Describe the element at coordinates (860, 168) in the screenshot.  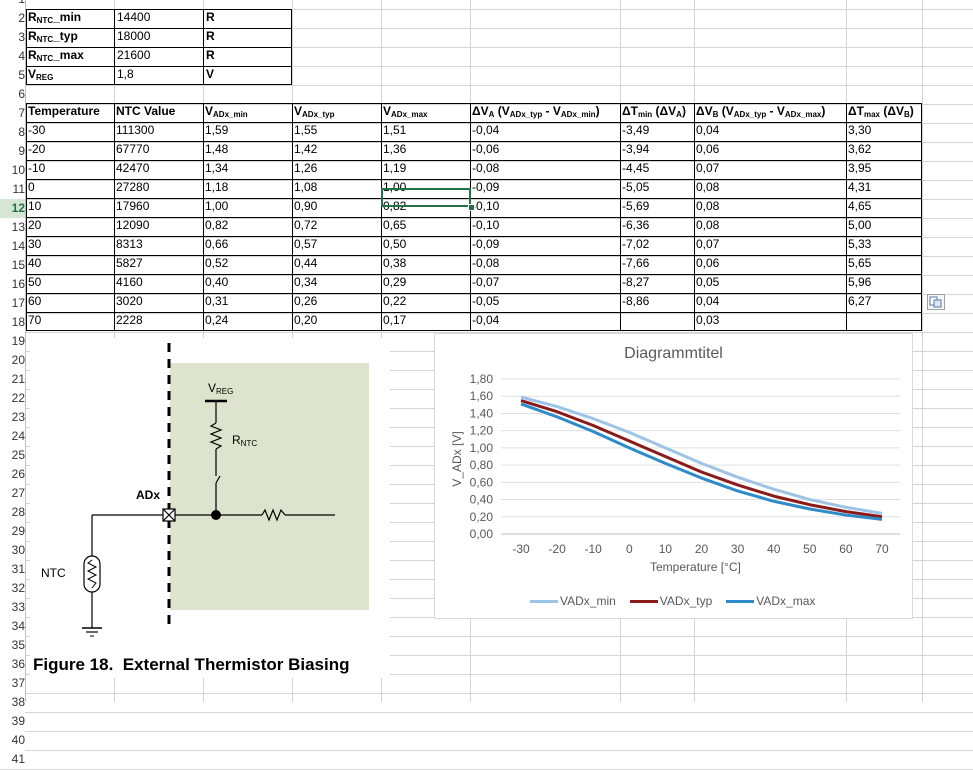
I see `table-cell: 3,95` at that location.